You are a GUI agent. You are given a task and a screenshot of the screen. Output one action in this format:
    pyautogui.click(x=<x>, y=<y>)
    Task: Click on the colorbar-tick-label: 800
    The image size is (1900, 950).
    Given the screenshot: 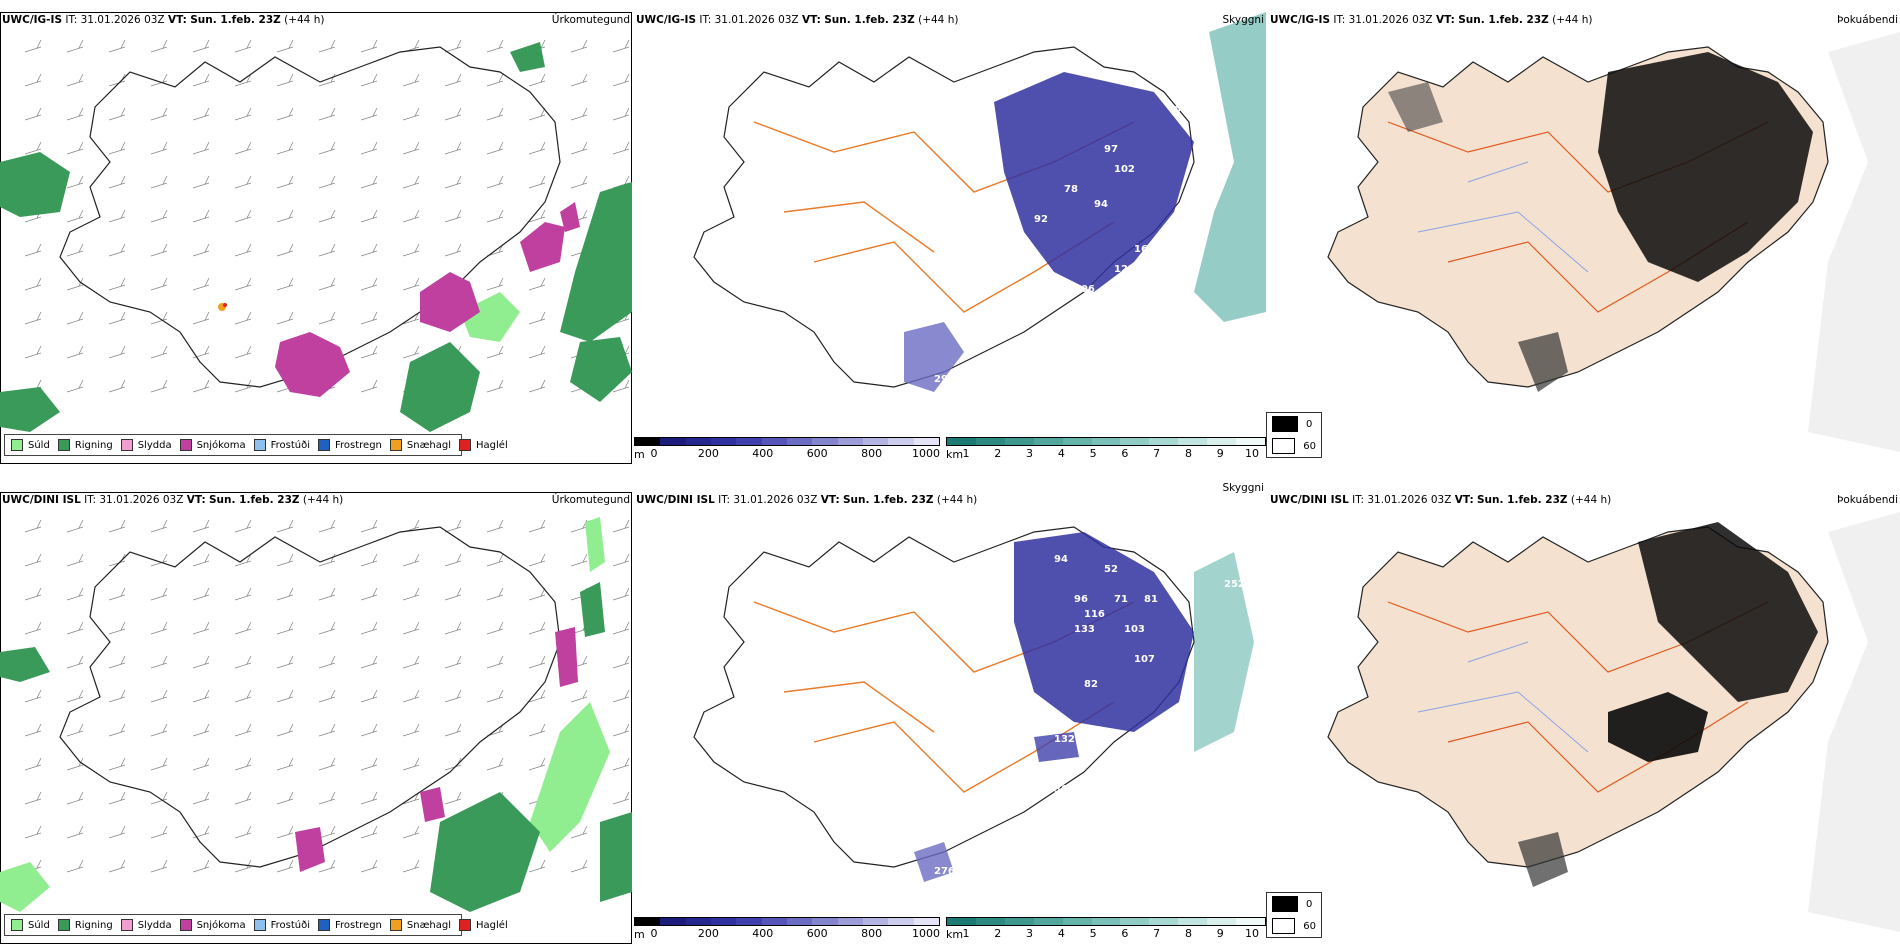 What is the action you would take?
    pyautogui.click(x=872, y=933)
    